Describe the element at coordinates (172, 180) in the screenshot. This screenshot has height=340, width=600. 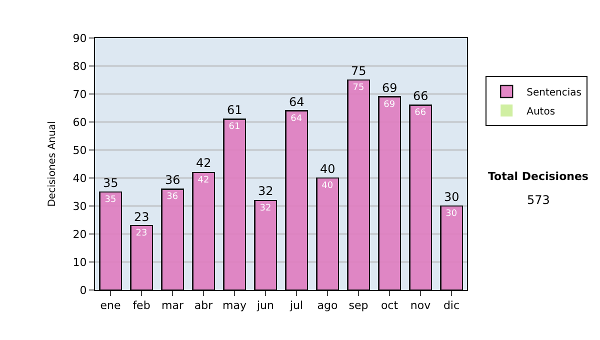
I see `total-label: 36` at that location.